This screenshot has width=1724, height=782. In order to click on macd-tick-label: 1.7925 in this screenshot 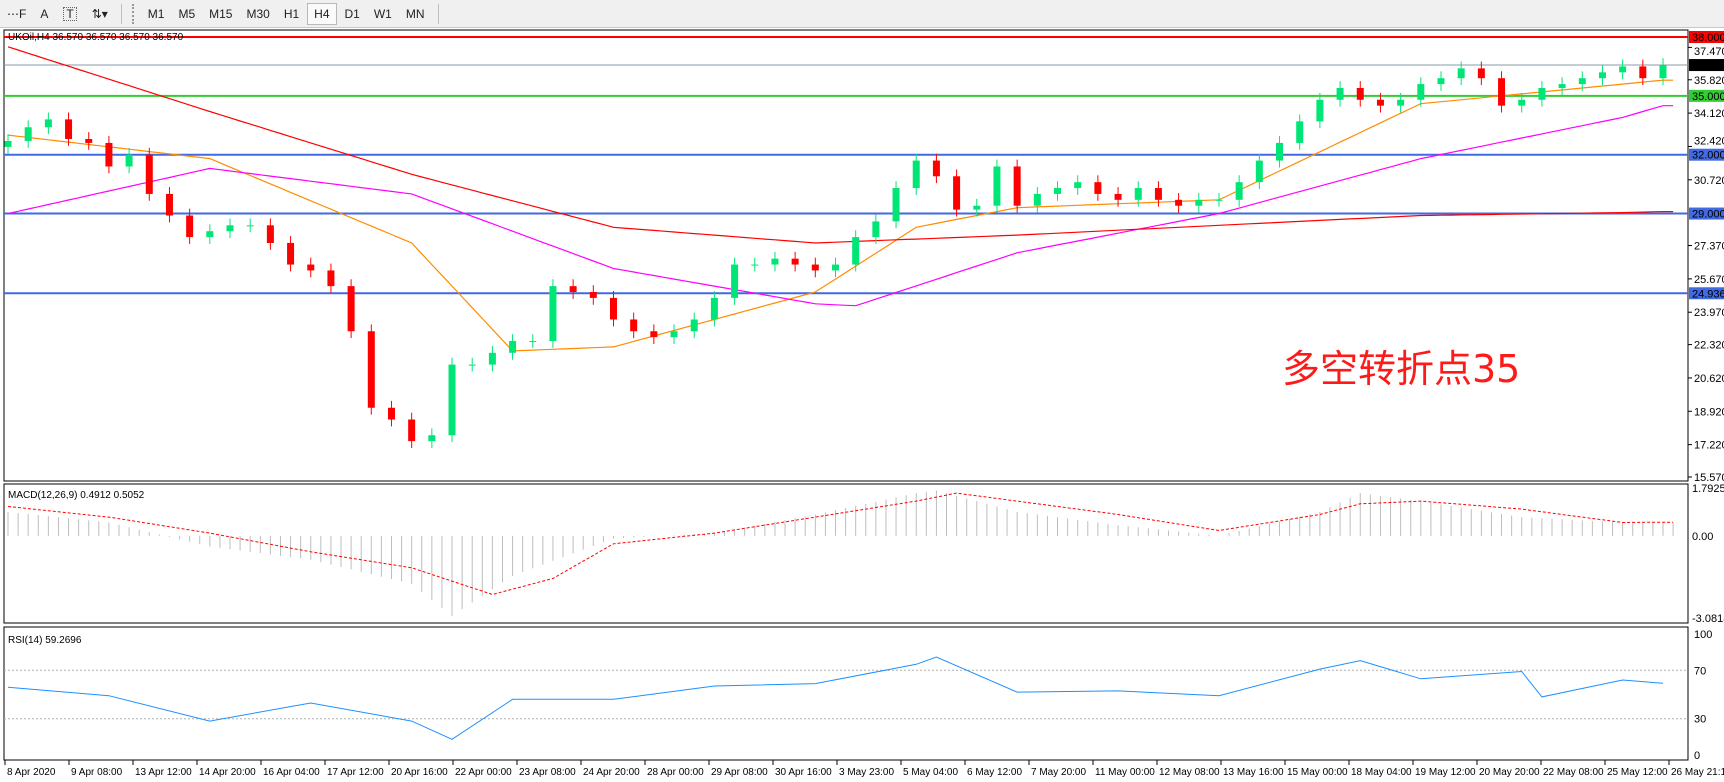, I will do `click(1708, 489)`.